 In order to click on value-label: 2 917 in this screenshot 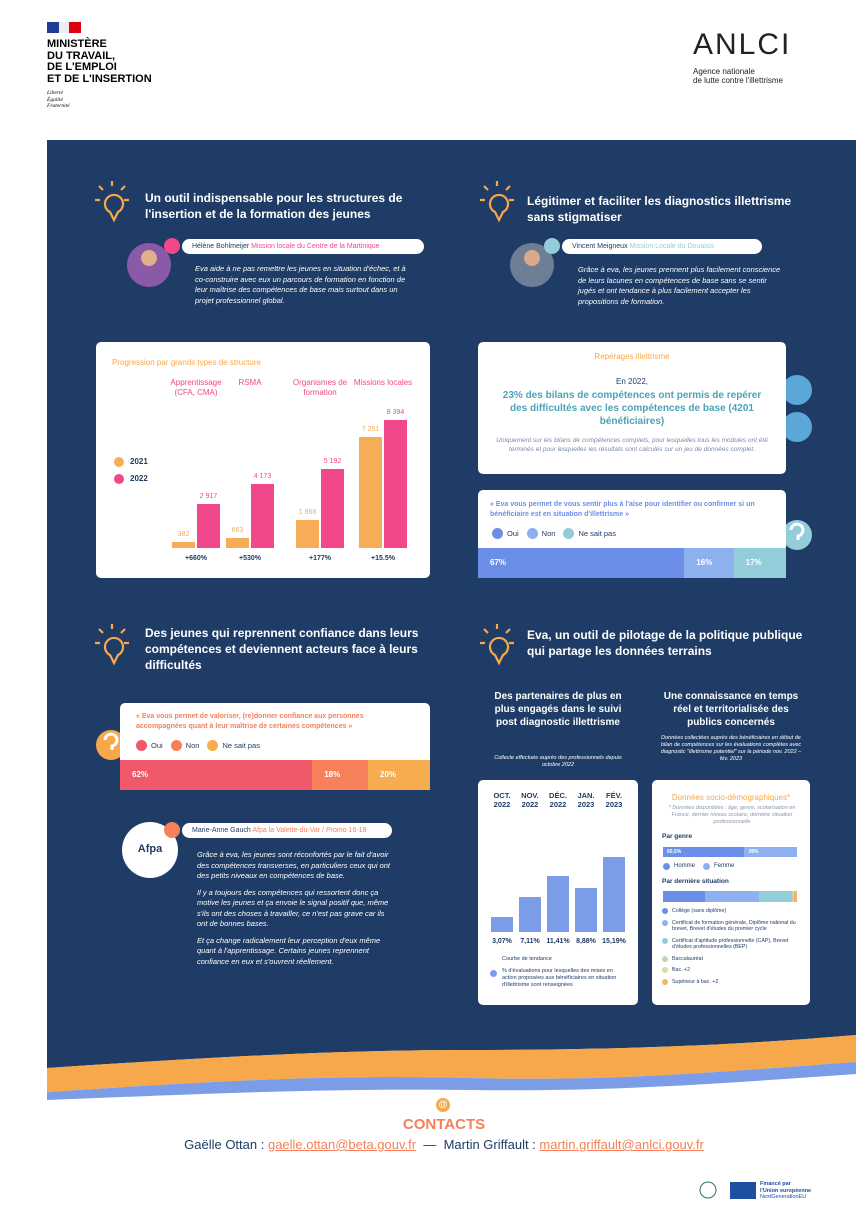, I will do `click(208, 496)`.